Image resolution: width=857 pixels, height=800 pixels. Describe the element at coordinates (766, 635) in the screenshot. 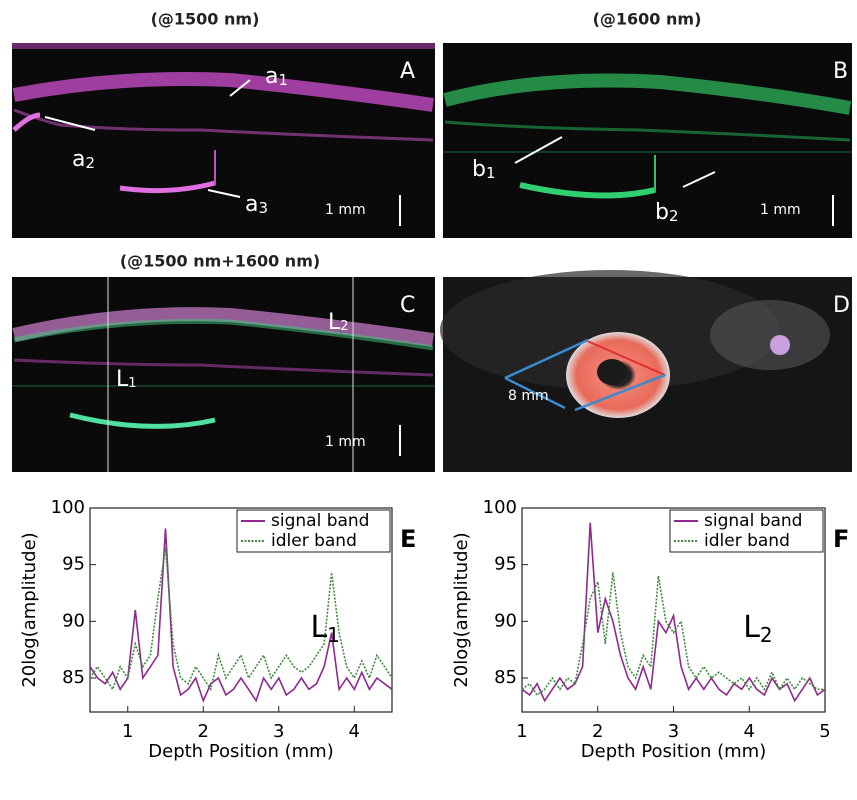

I see `annotation-sub: 2` at that location.